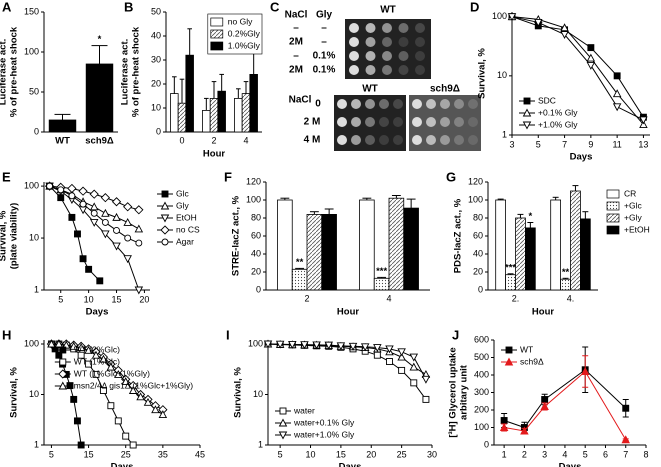  I want to click on y-tick-label: 200, so click(481, 409).